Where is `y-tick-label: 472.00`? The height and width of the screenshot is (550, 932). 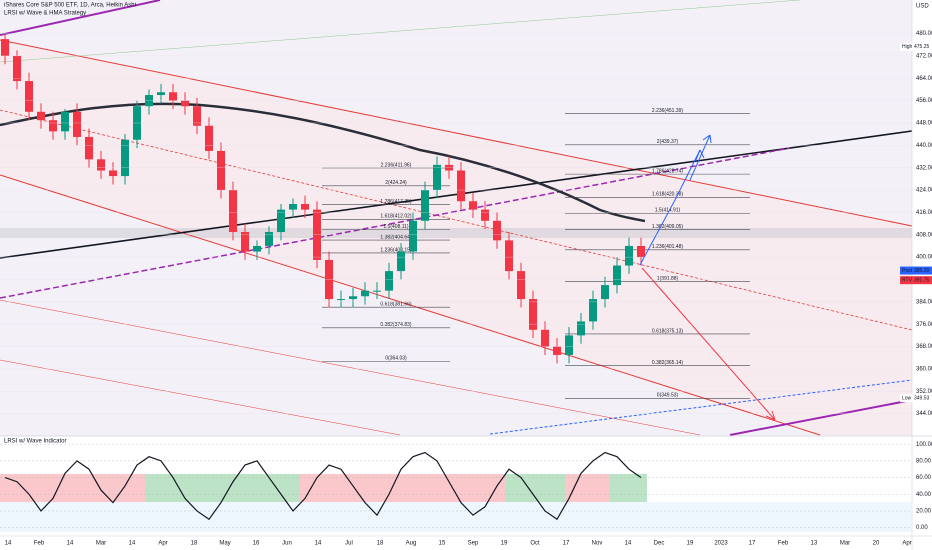 y-tick-label: 472.00 is located at coordinates (924, 56).